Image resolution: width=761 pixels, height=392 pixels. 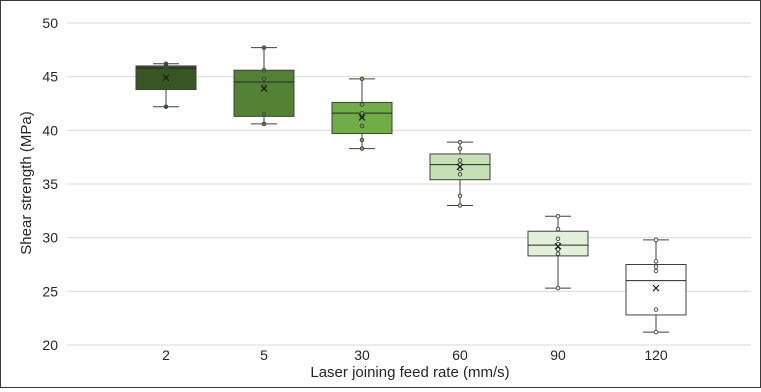 I want to click on x-tick-label-120: 120, so click(x=656, y=355).